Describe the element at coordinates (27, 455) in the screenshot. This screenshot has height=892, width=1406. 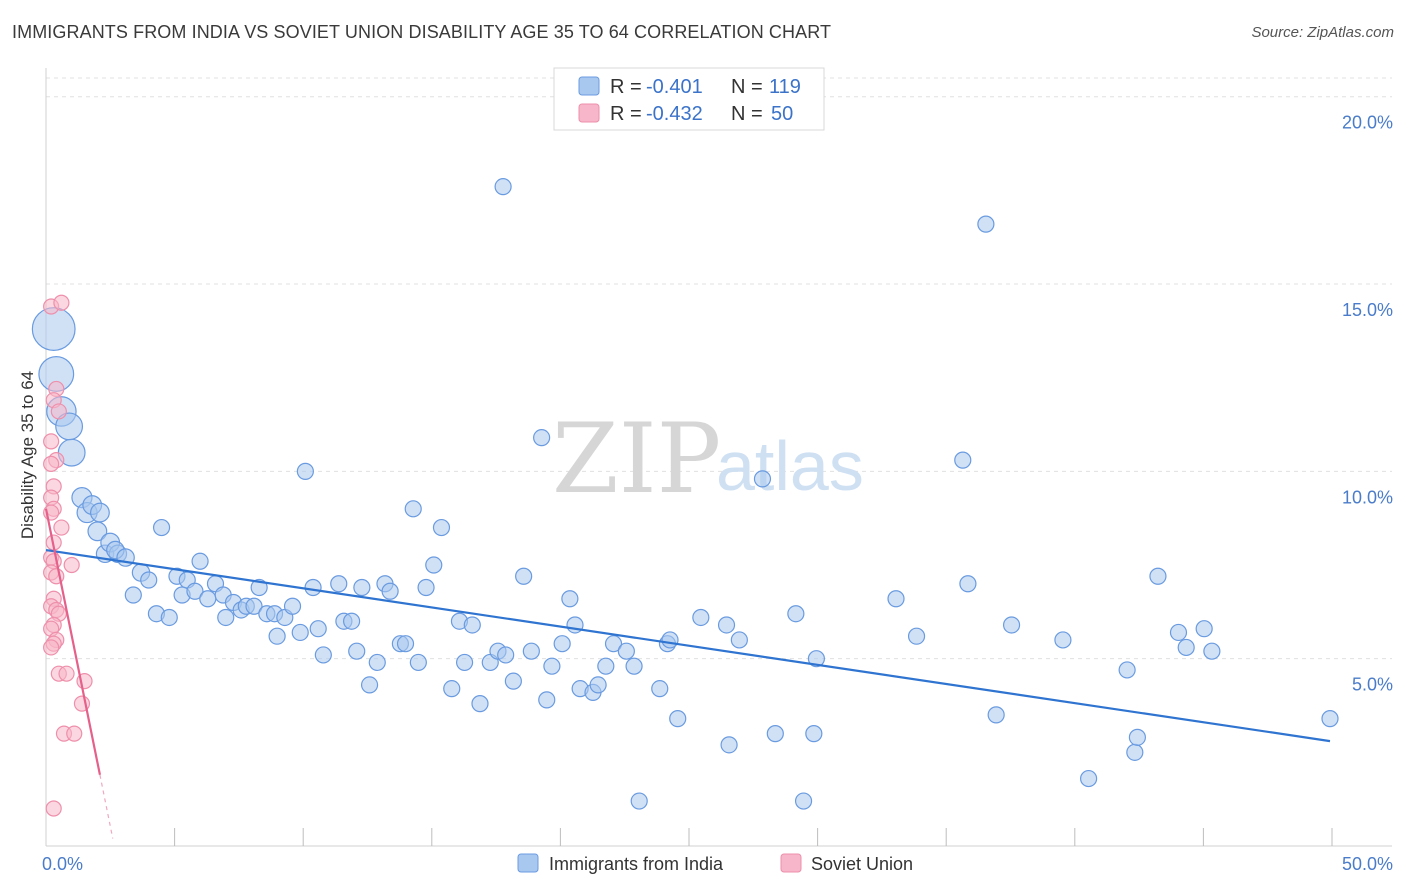
I see `y-axis-label: Disability Age 35 to 64` at that location.